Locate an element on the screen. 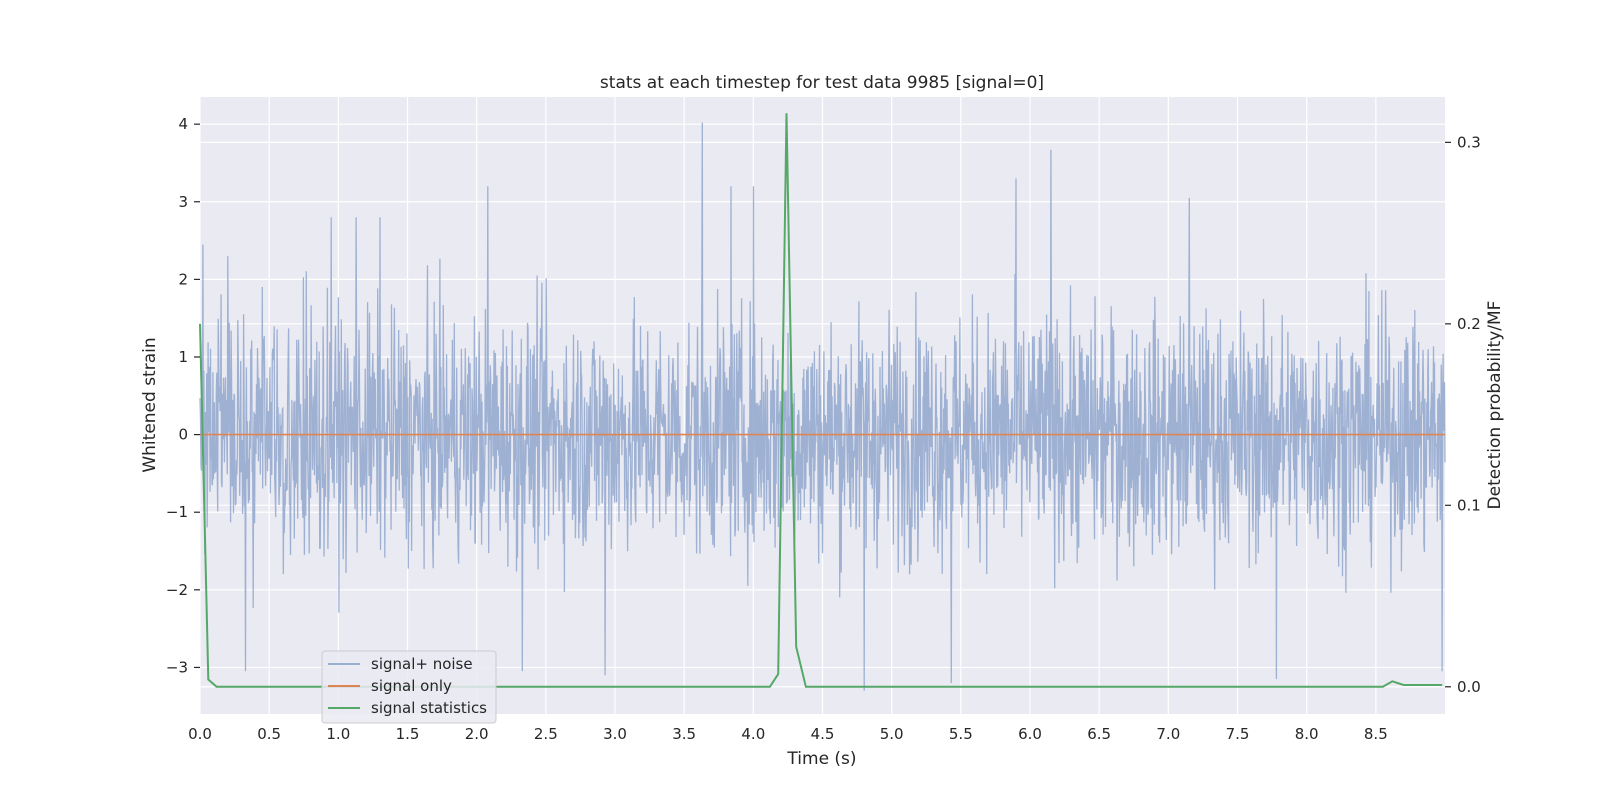  y-right-axis-label: Detection probability/MF is located at coordinates (1495, 405).